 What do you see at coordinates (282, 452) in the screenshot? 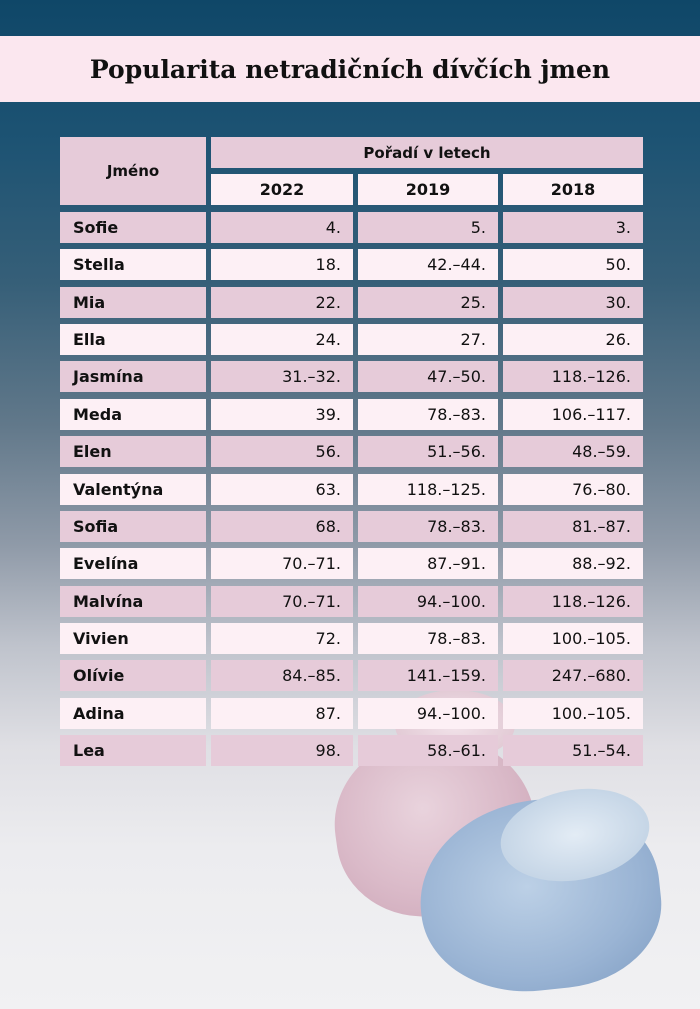
I see `rank-2022: 56.` at bounding box center [282, 452].